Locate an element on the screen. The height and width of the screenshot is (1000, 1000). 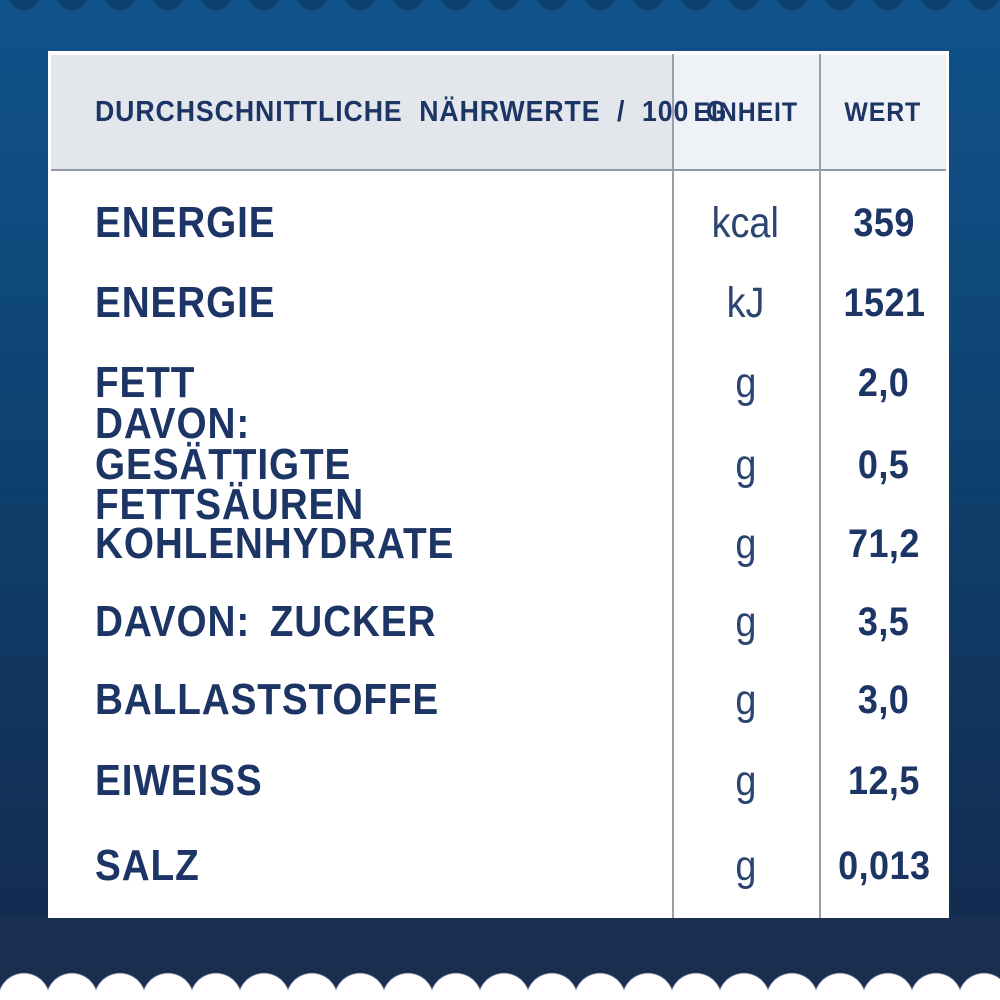
bottom-band is located at coordinates (500, 959).